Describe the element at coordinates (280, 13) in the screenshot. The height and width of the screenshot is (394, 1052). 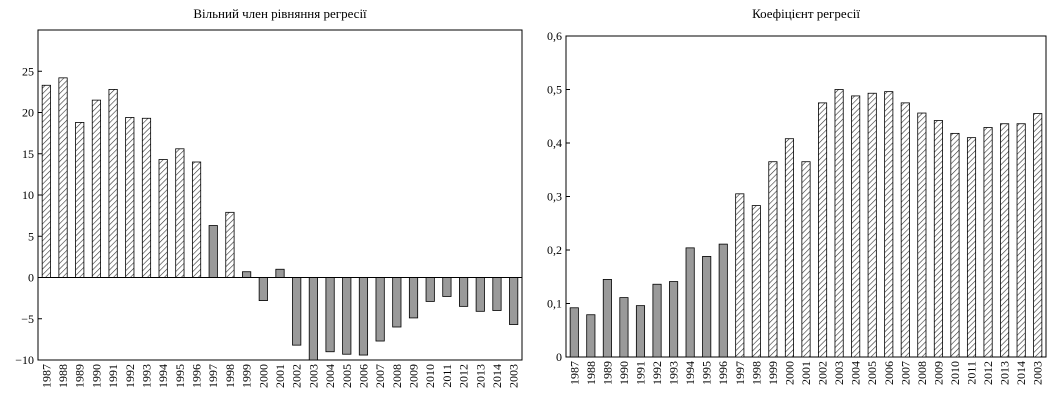
I see `chart-title-intercept: Вільний член рівняння регресії` at that location.